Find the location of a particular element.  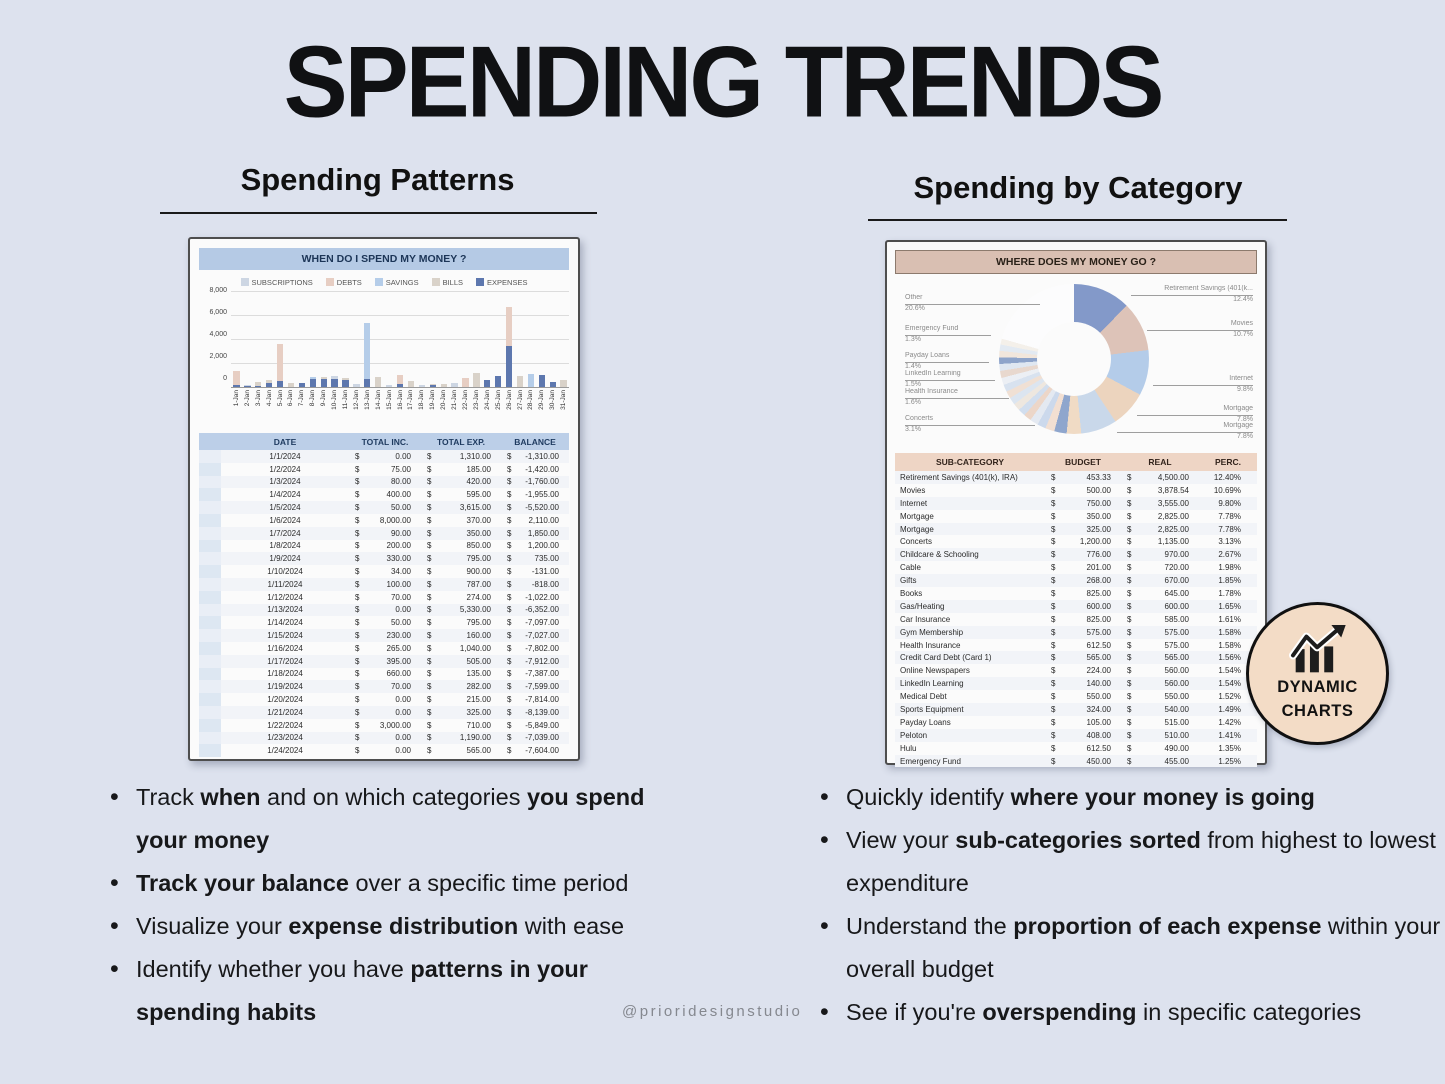

amount: -7,387.00 is located at coordinates (542, 674).